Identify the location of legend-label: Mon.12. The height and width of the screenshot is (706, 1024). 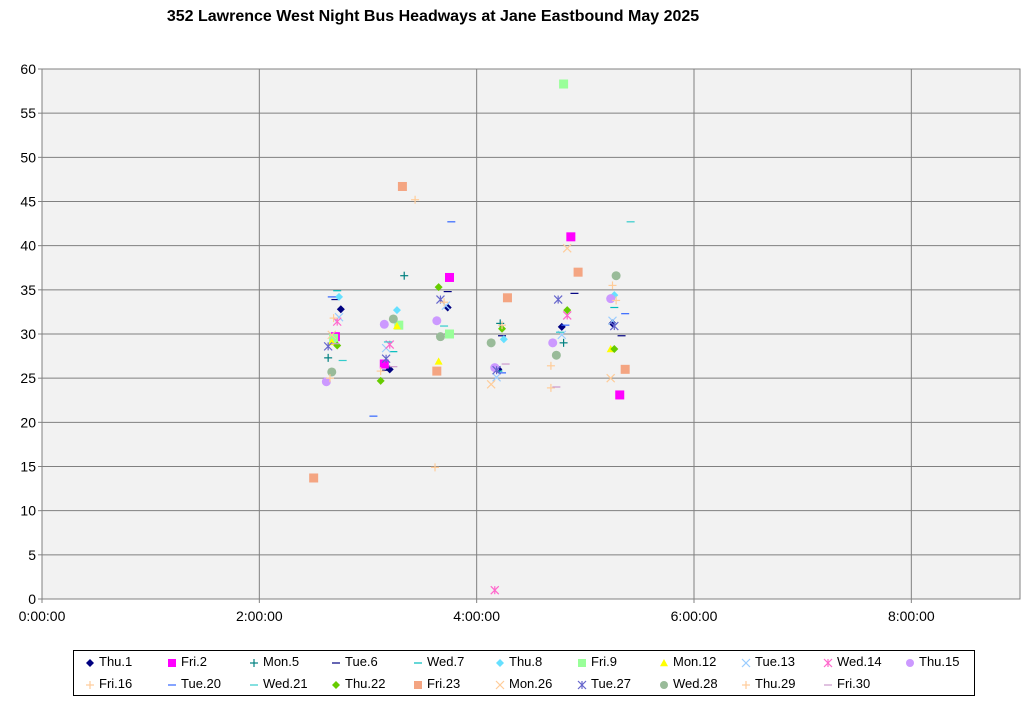
(695, 661).